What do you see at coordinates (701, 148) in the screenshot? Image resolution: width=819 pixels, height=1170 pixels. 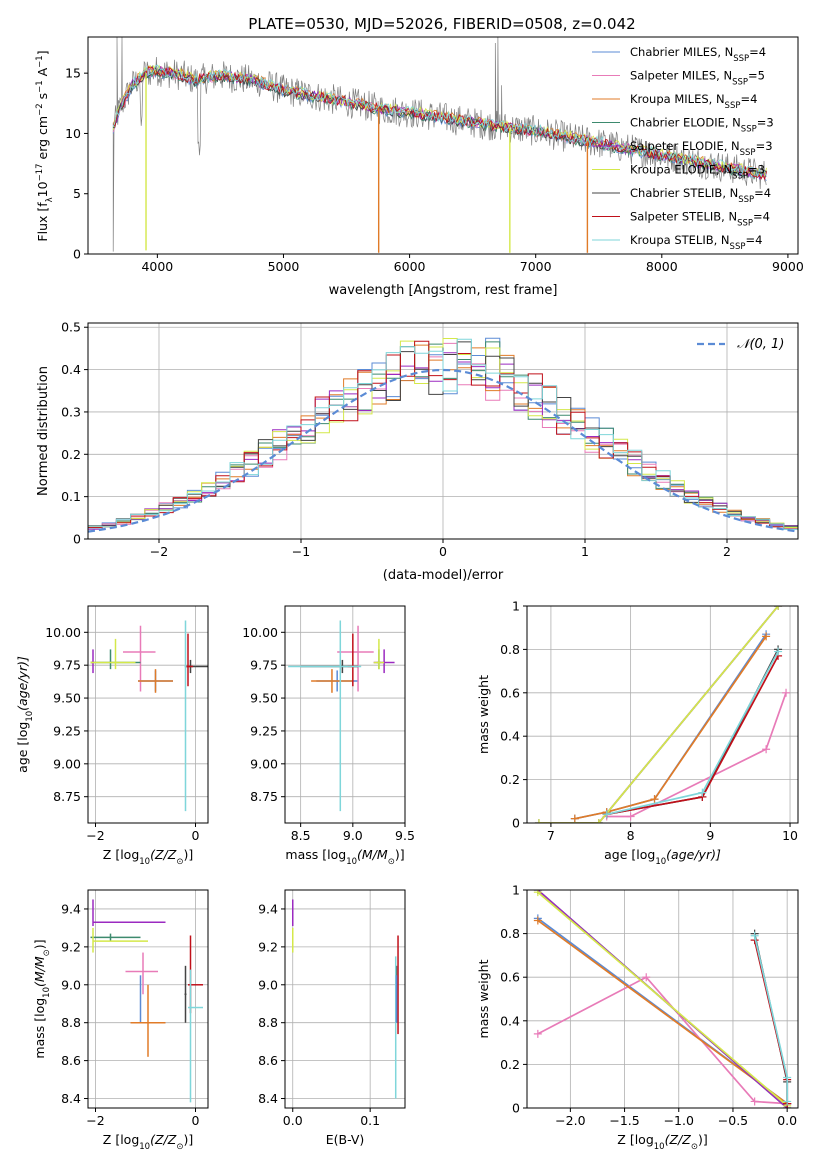 I see `legend-label-salpeter_elodie: Salpeter ELODIE, NSSP=3` at bounding box center [701, 148].